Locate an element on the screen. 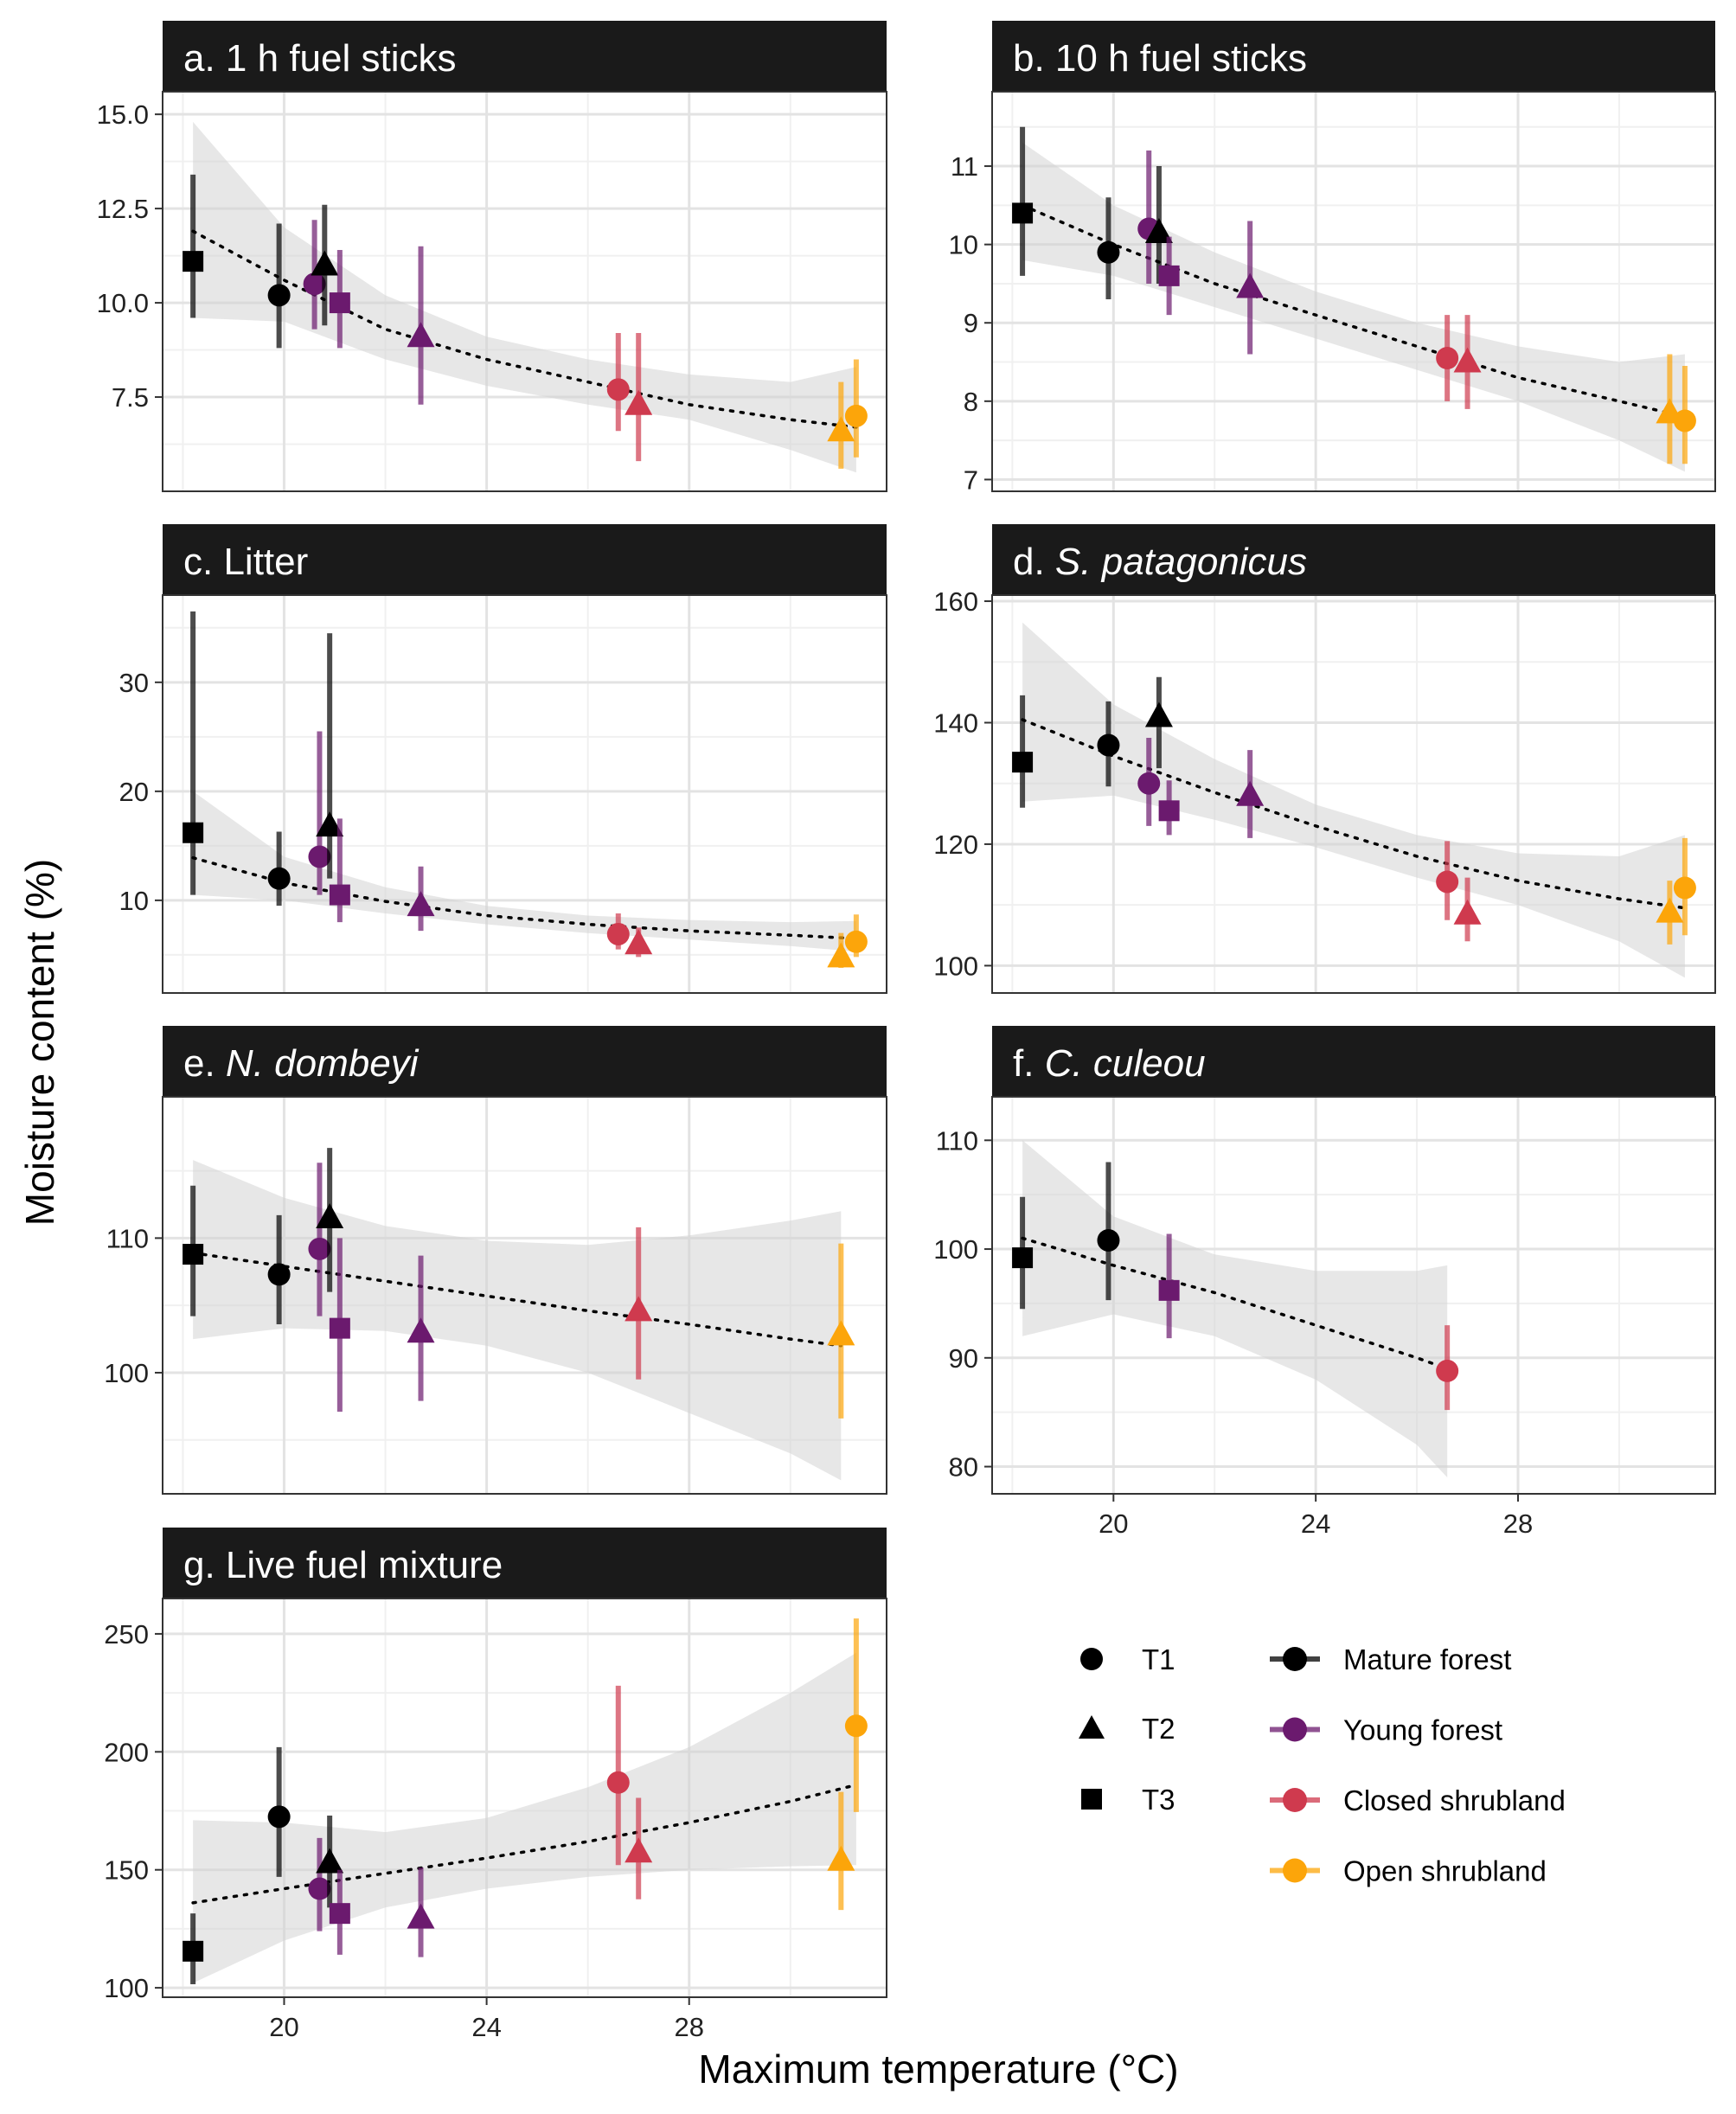 The image size is (1736, 2114). legend-key-dot is located at coordinates (1295, 1871).